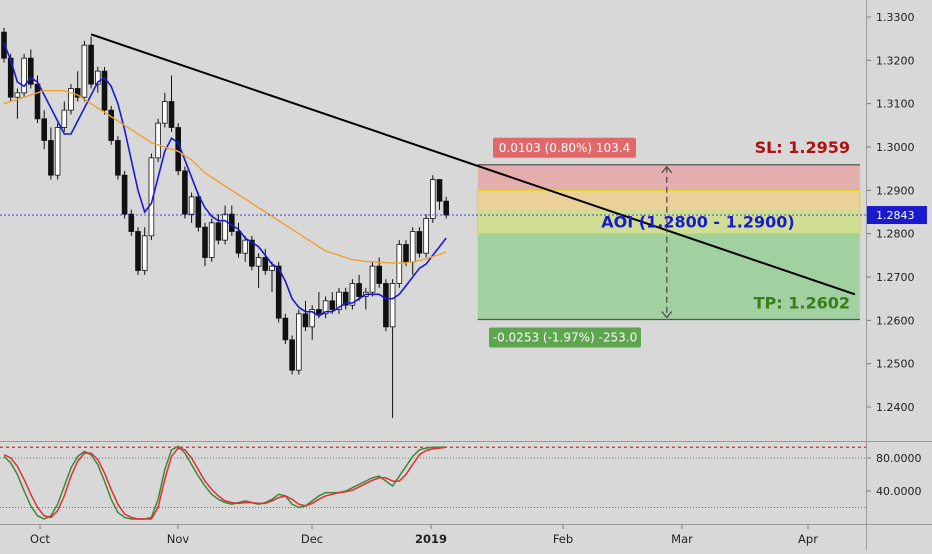  I want to click on take-profit-label: TP: 1.2602, so click(802, 302).